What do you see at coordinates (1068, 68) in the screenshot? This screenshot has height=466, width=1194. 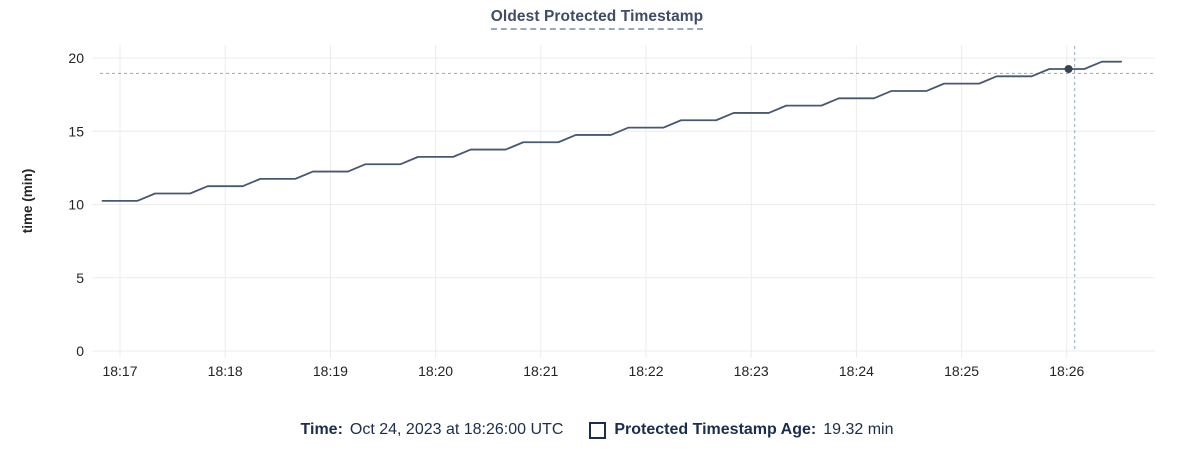 I see `hover-dot` at bounding box center [1068, 68].